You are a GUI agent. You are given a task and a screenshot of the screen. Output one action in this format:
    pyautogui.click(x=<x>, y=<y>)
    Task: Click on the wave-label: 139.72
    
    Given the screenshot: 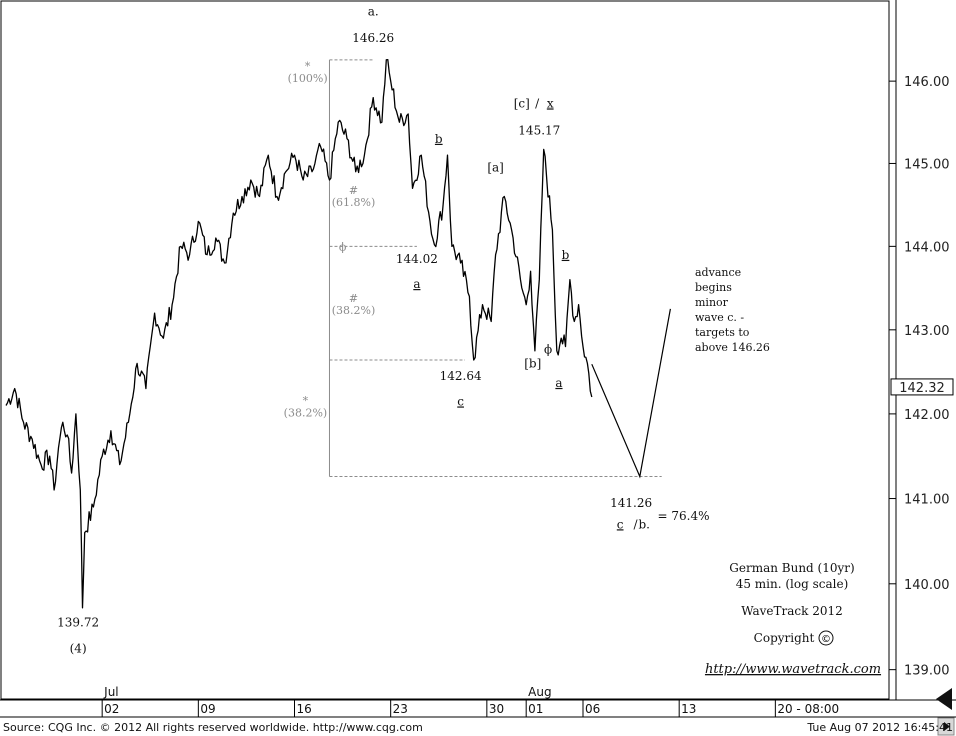 What is the action you would take?
    pyautogui.click(x=78, y=623)
    